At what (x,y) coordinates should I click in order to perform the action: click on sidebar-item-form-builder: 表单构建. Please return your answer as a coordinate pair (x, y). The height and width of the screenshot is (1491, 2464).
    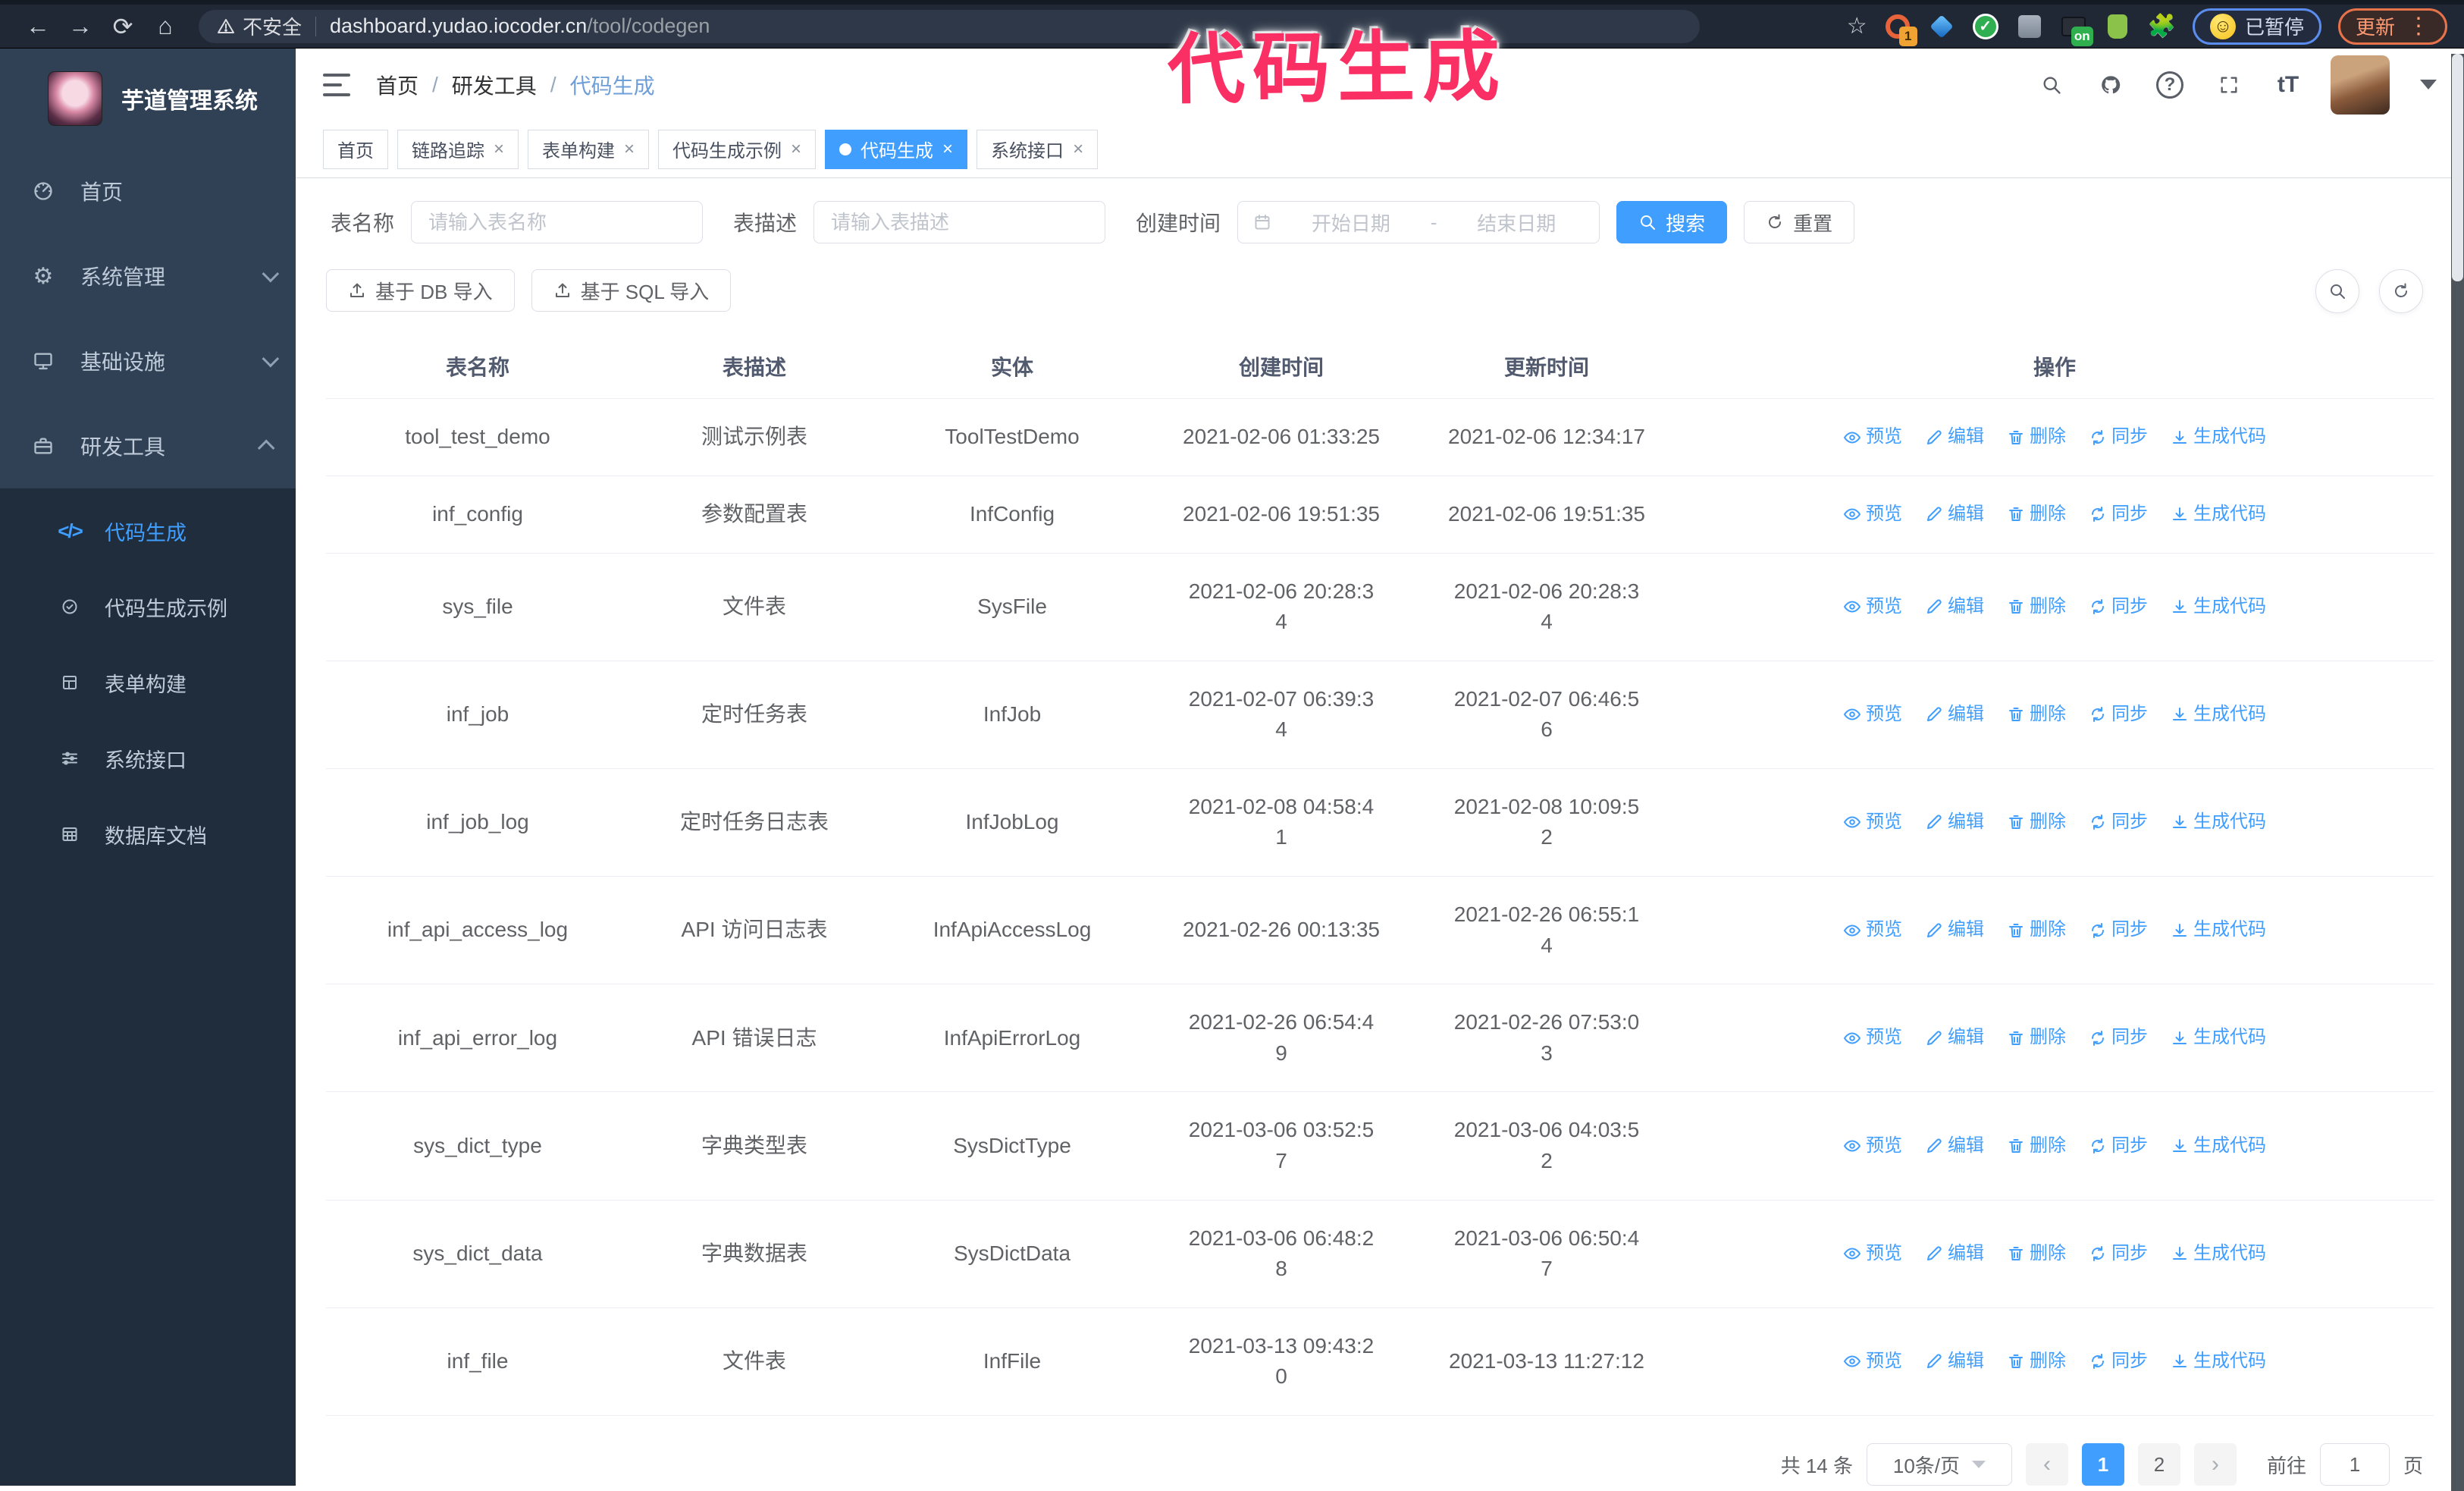
    Looking at the image, I should click on (148, 682).